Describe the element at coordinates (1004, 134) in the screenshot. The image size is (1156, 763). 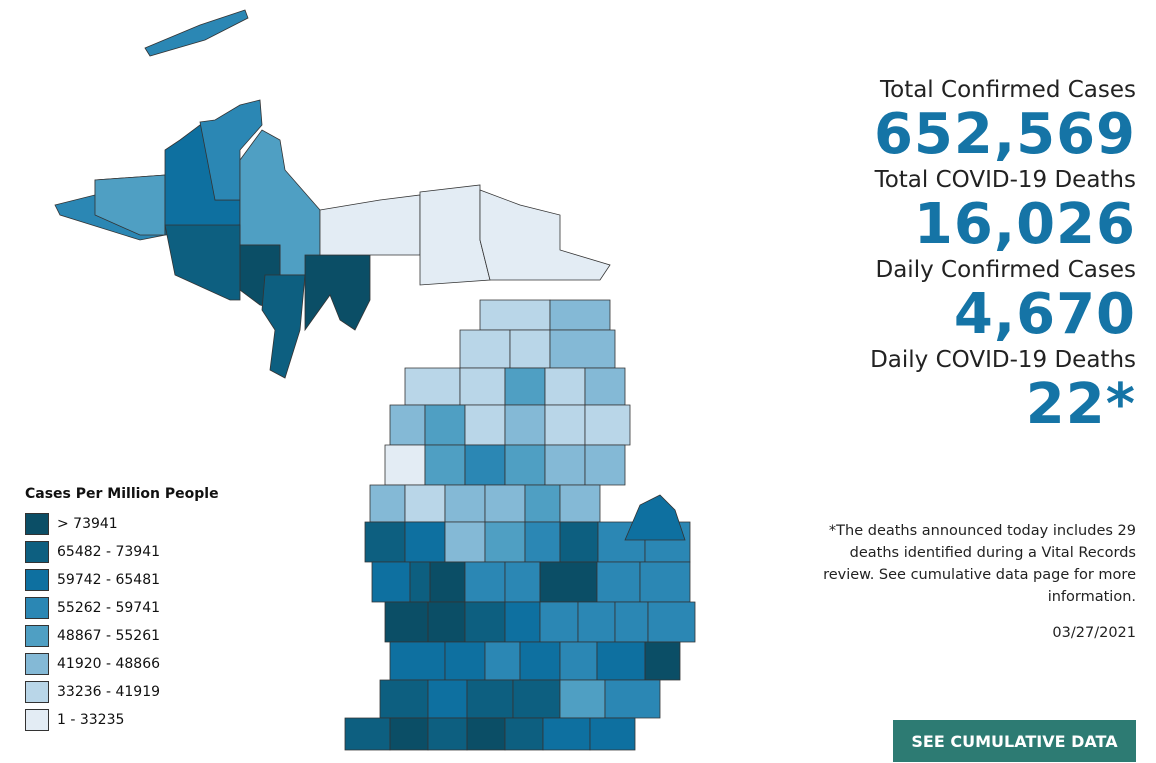
I see `stat-value: 652,569` at that location.